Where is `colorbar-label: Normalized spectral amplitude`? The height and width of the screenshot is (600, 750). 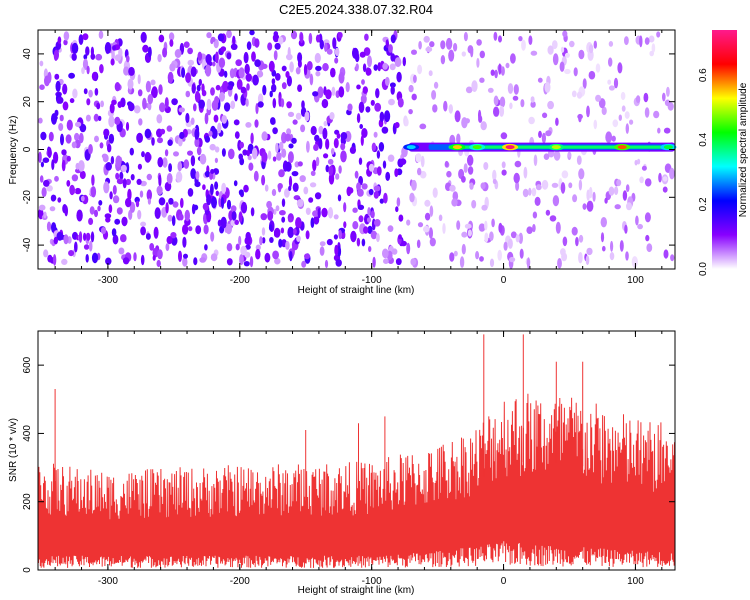
colorbar-label: Normalized spectral amplitude is located at coordinates (743, 149).